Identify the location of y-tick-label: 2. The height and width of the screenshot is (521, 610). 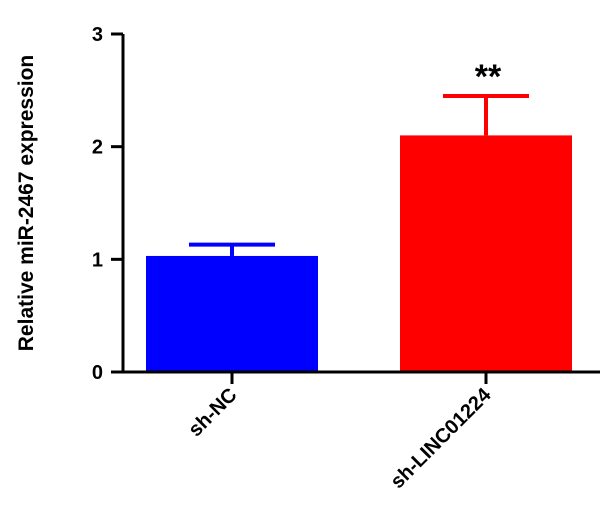
(97, 148).